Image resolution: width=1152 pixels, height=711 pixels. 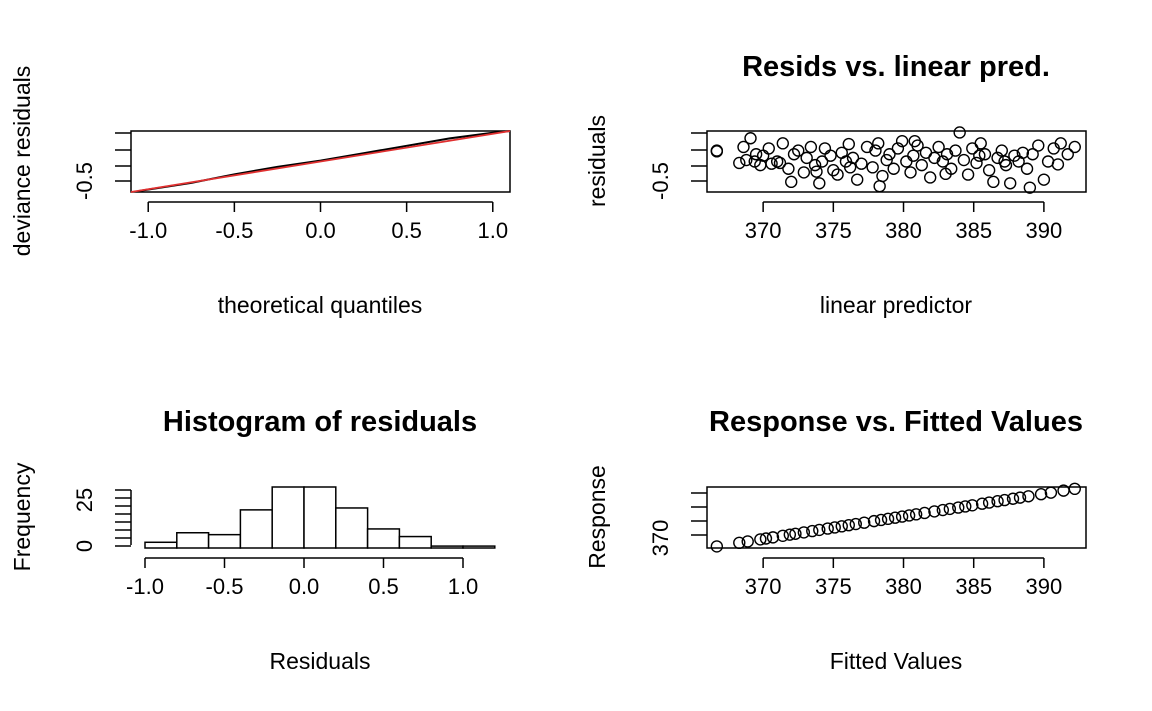 I want to click on hist-y-tick-label: 0, so click(x=84, y=546).